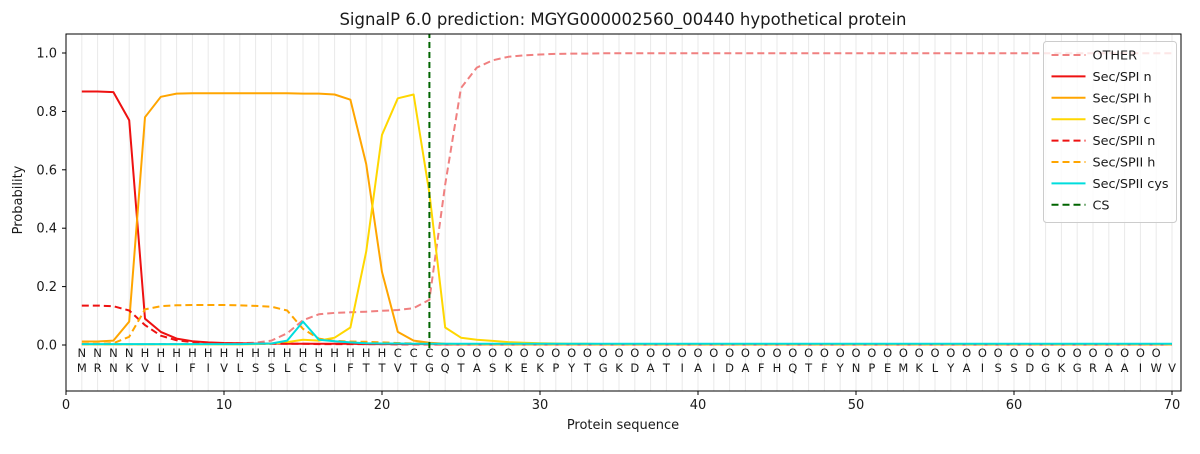  I want to click on residue-letter: R, so click(98, 368).